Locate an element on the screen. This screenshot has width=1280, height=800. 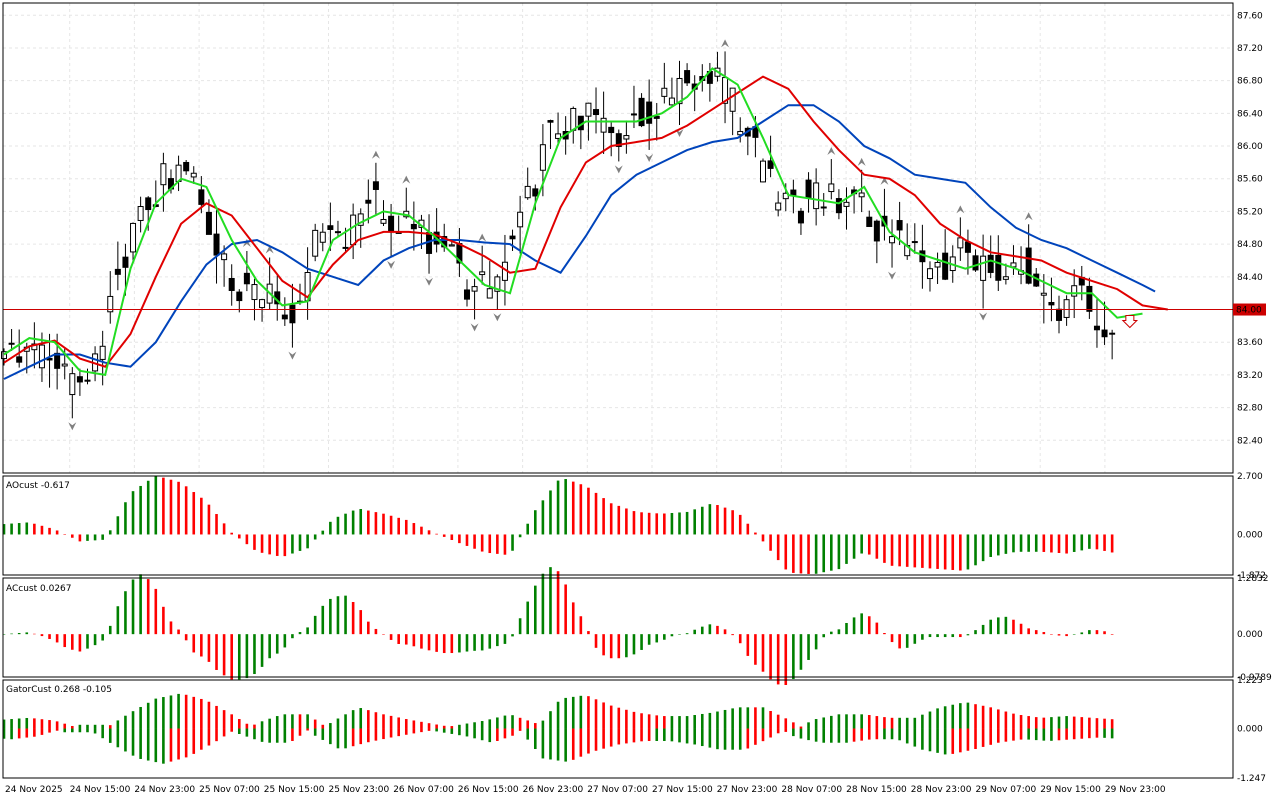
y-tick-label: 86.00 is located at coordinates (1250, 147).